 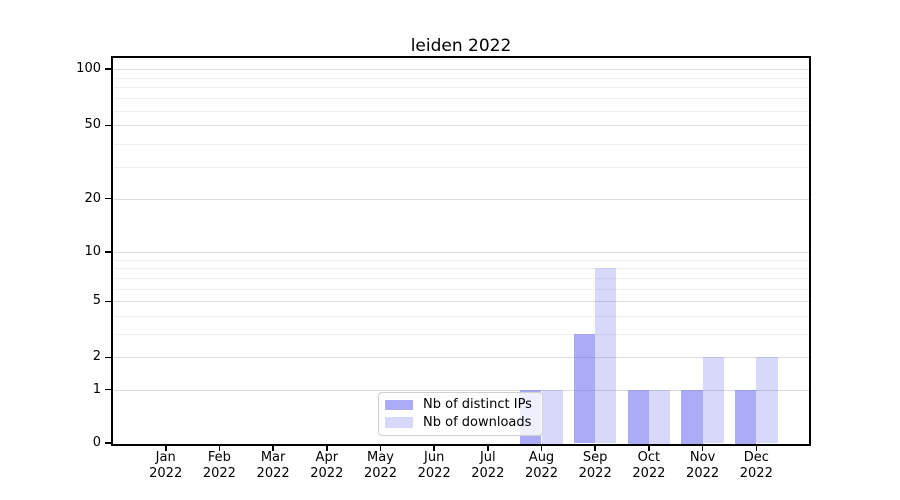 I want to click on x-tick-label: Jun 2022, so click(x=434, y=465).